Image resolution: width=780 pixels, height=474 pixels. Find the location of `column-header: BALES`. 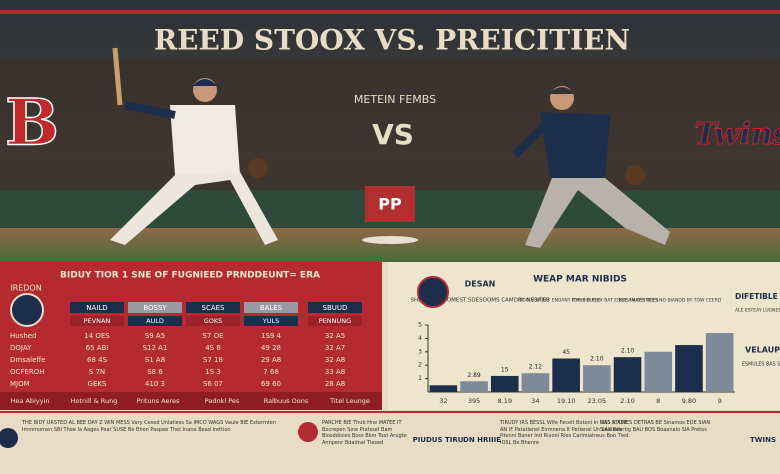

column-header: BALES is located at coordinates (271, 308).